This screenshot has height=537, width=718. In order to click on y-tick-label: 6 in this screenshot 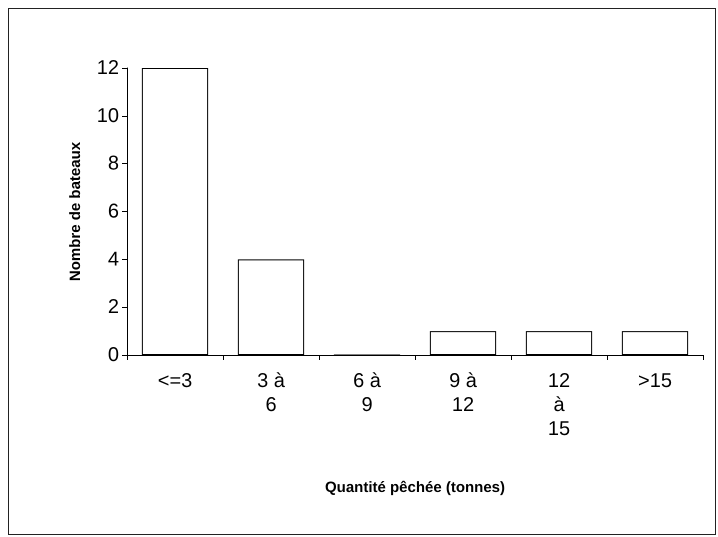, I will do `click(113, 211)`.